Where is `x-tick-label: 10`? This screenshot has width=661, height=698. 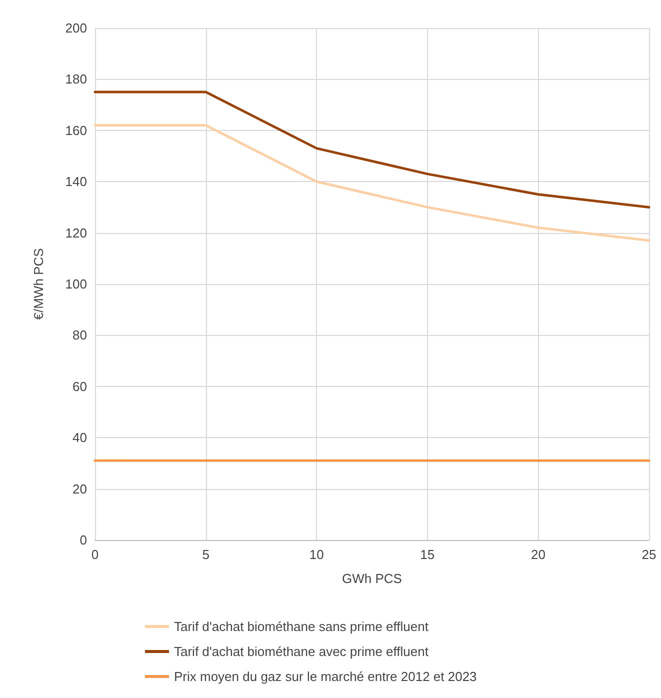
x-tick-label: 10 is located at coordinates (316, 554).